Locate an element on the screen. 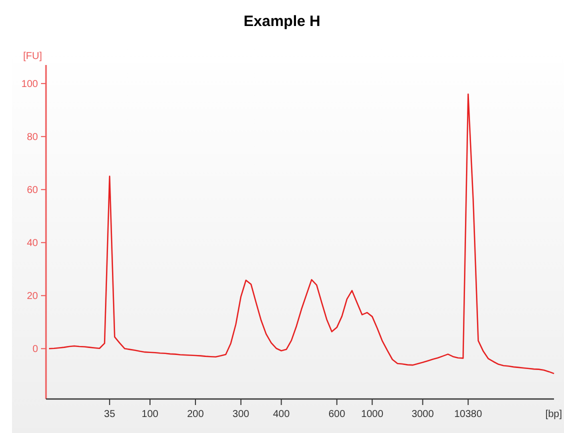 This screenshot has width=564, height=433. y-tick-label: 20 is located at coordinates (32, 296).